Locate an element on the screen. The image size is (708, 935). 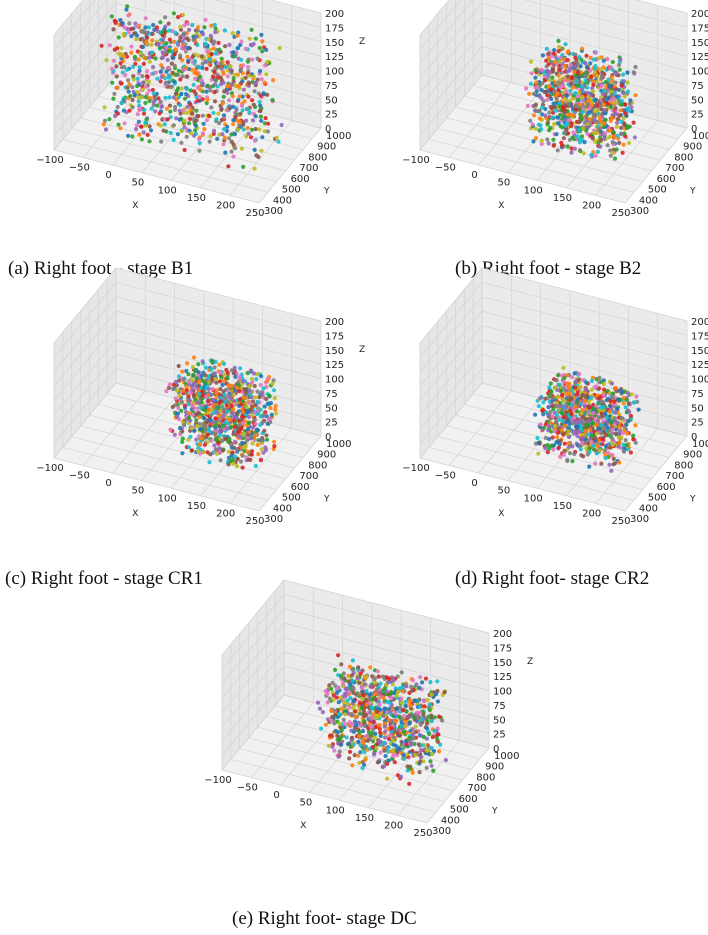
x-tick-label: −100 is located at coordinates (49, 468).